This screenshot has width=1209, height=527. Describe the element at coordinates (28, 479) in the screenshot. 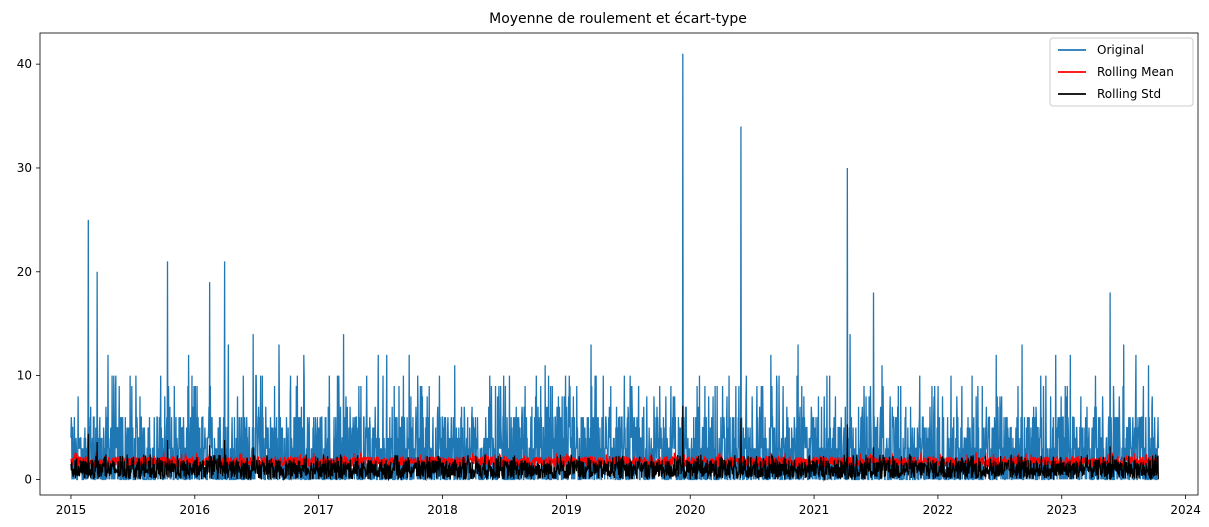

I see `y-tick-label: 0` at that location.